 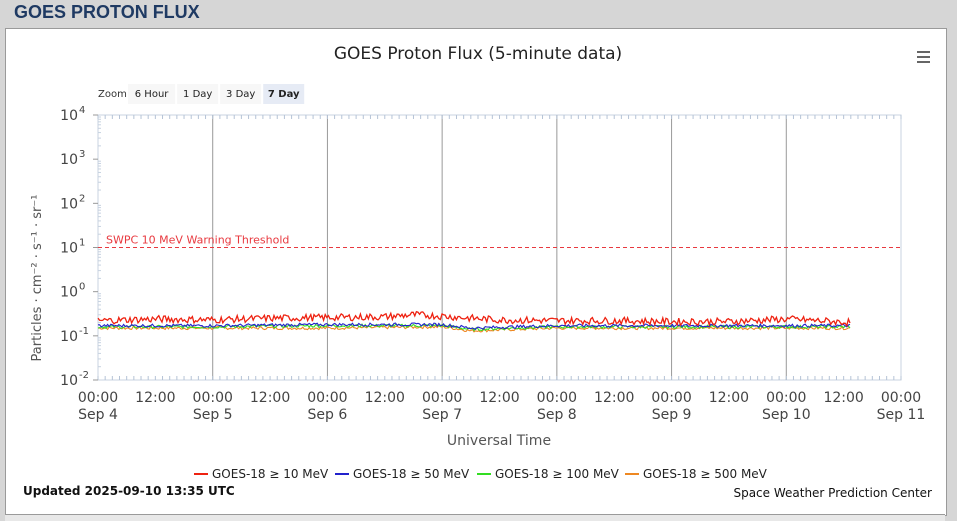 I want to click on legend-label: GOES-18 ≥ 10 MeV, so click(x=270, y=474).